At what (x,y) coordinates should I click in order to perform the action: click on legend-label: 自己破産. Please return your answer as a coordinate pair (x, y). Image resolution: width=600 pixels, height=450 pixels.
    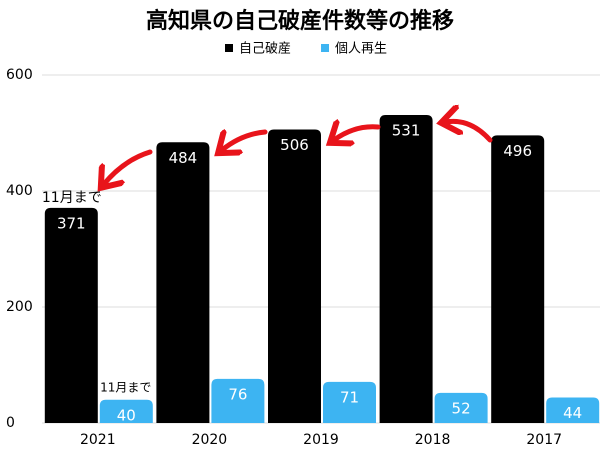
    Looking at the image, I should click on (265, 49).